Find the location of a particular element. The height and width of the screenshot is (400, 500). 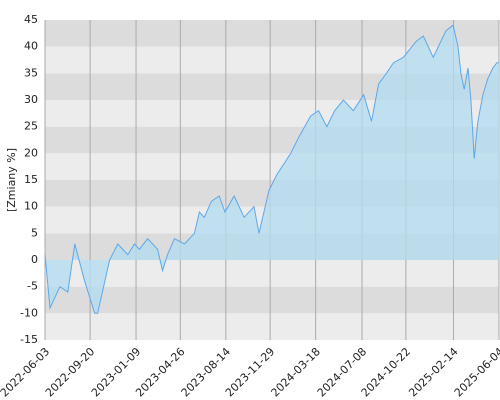

y-tick-label: 15 is located at coordinates (31, 179).